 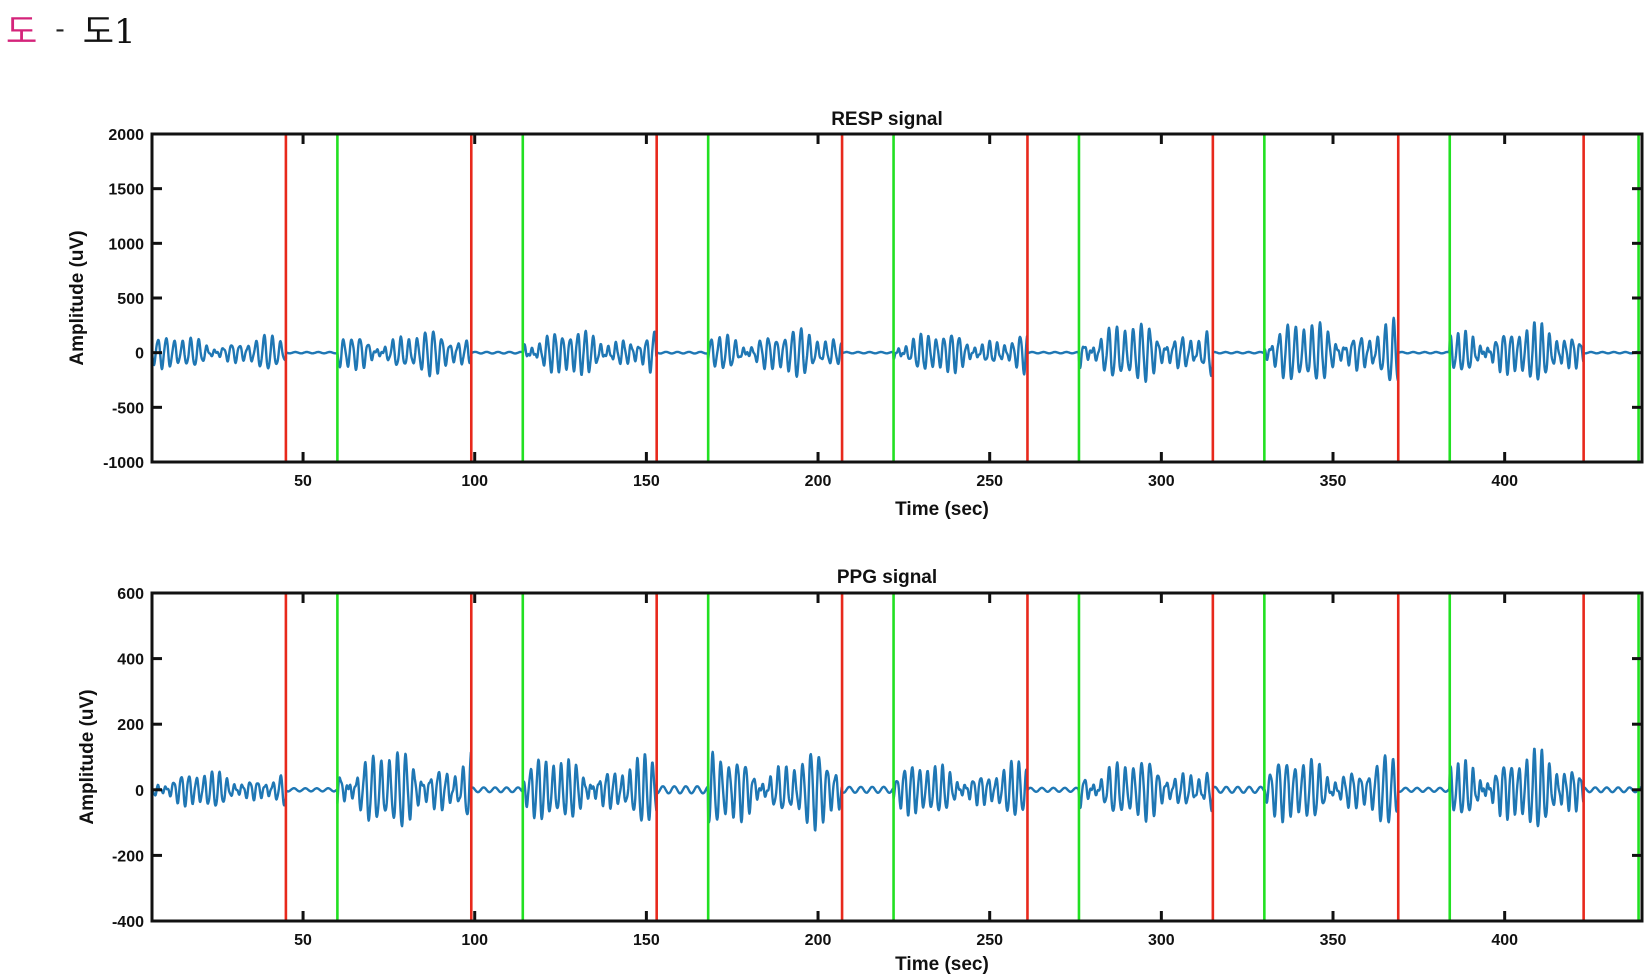 What do you see at coordinates (130, 299) in the screenshot?
I see `y-tick-label: 500` at bounding box center [130, 299].